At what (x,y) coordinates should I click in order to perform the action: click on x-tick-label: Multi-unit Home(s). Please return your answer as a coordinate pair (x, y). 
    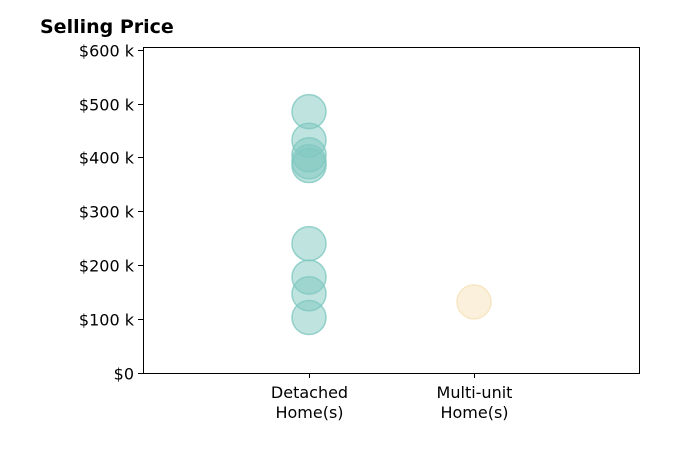
    Looking at the image, I should click on (475, 402).